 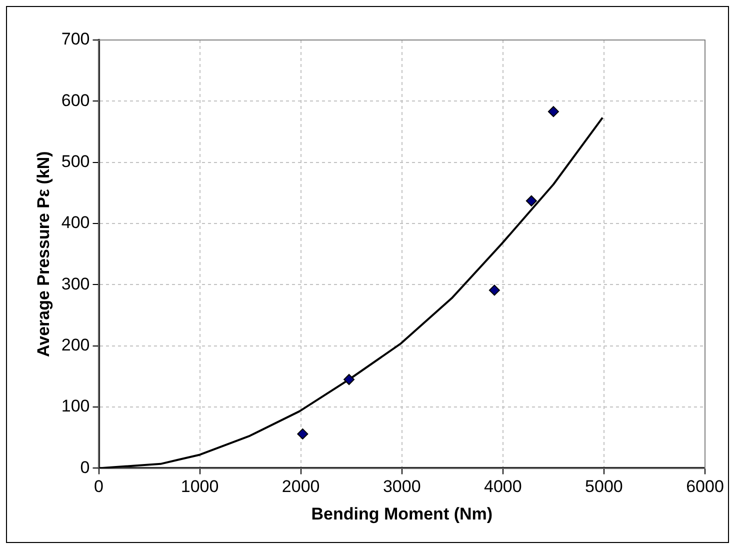 What do you see at coordinates (301, 486) in the screenshot?
I see `x-tick-label: 2000` at bounding box center [301, 486].